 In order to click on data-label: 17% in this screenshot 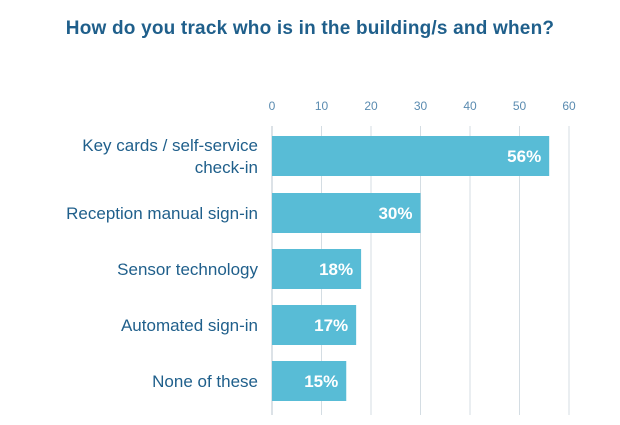, I will do `click(331, 325)`.